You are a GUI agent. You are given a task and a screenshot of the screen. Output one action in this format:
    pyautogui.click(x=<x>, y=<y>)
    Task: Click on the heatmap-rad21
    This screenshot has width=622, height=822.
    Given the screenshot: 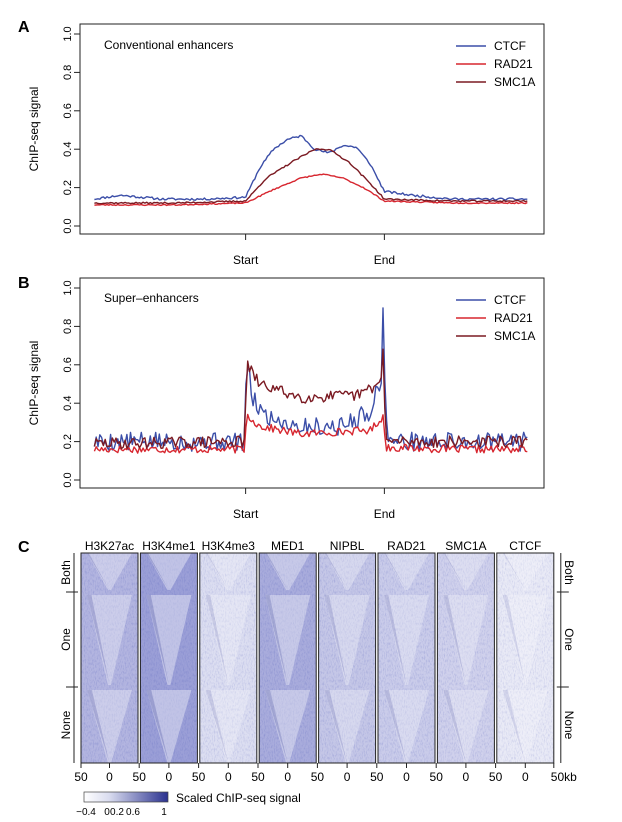 What is the action you would take?
    pyautogui.click(x=406, y=658)
    